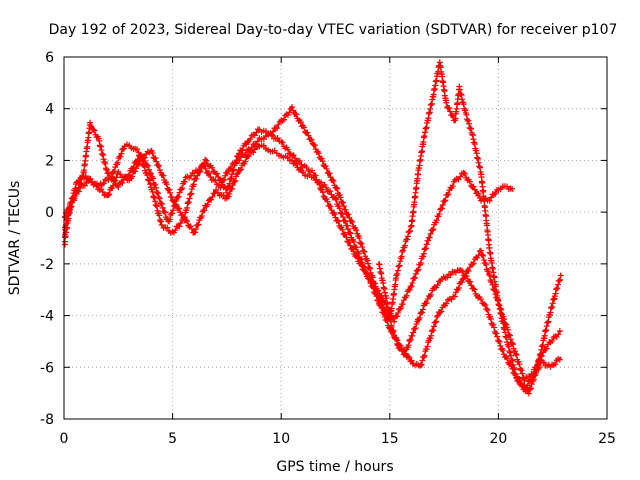  What do you see at coordinates (607, 439) in the screenshot?
I see `x-tick-label: 25` at bounding box center [607, 439].